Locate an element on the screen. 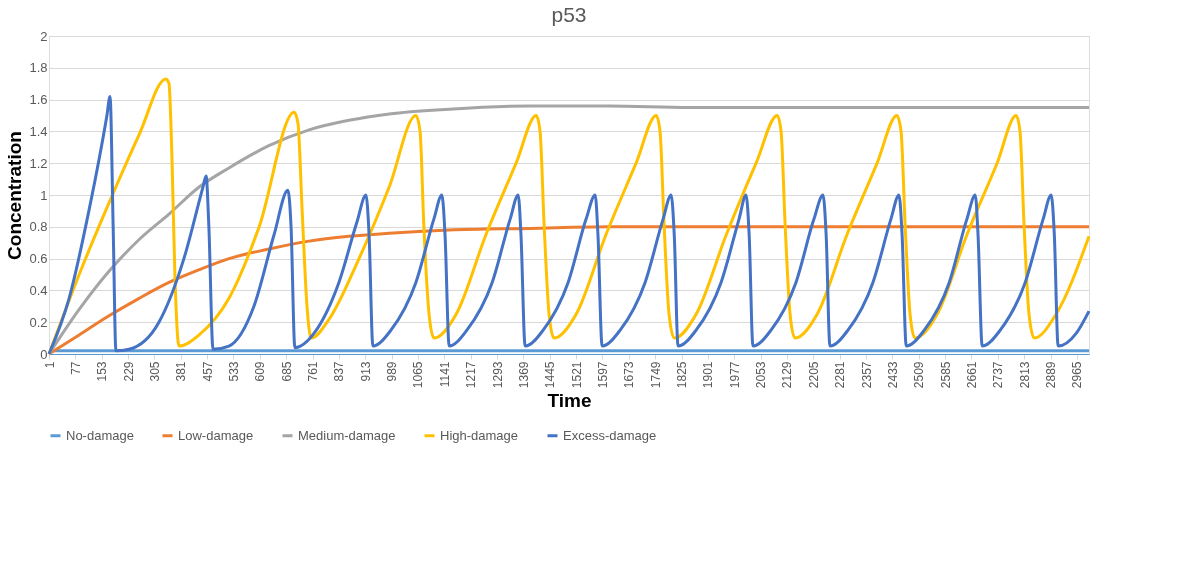  x-tick-label: 1445 is located at coordinates (550, 375).